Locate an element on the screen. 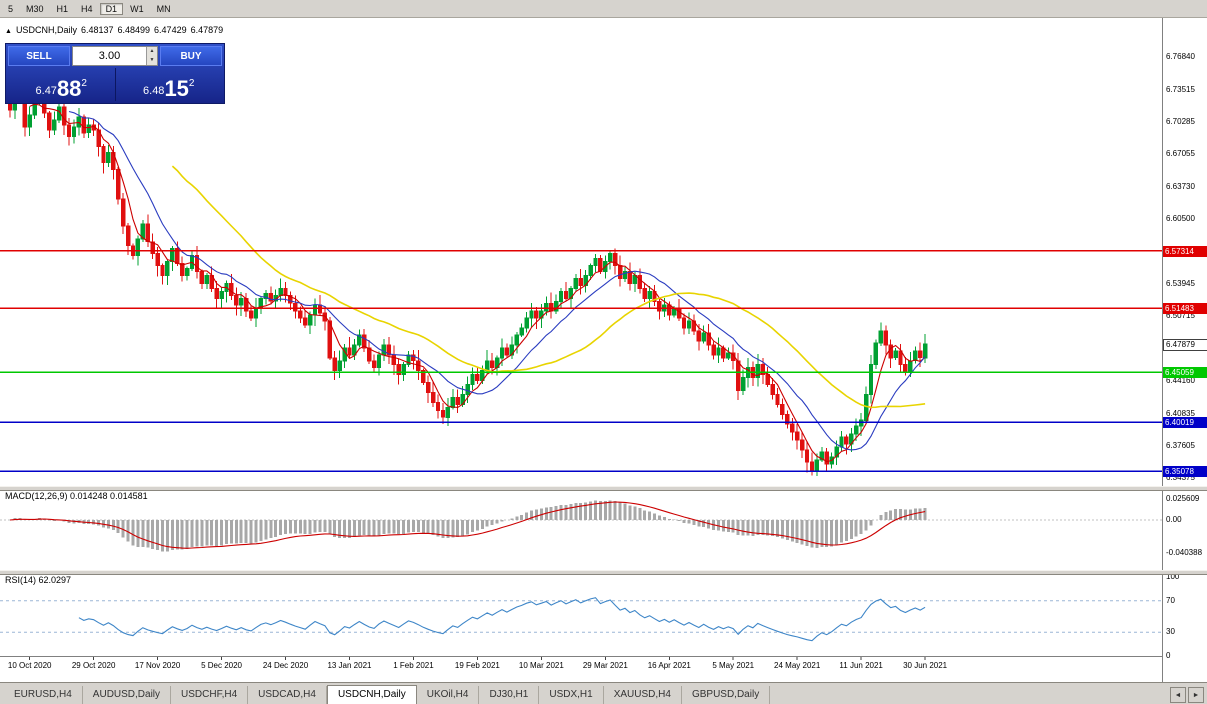 Image resolution: width=1207 pixels, height=704 pixels. volume-value: 3.00 is located at coordinates (109, 56).